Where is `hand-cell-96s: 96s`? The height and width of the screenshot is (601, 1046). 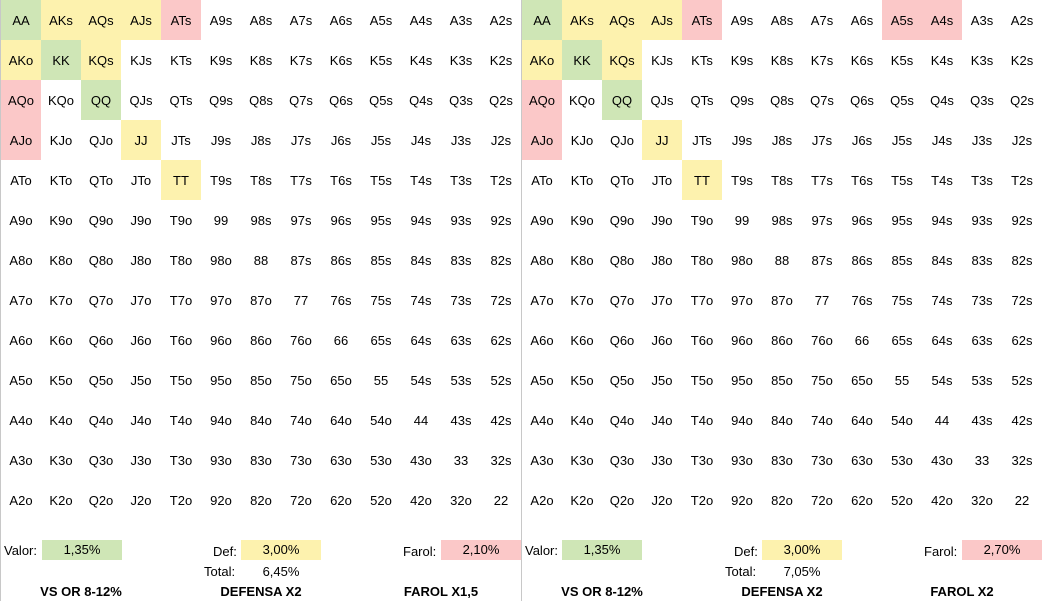
hand-cell-96s: 96s is located at coordinates (341, 220).